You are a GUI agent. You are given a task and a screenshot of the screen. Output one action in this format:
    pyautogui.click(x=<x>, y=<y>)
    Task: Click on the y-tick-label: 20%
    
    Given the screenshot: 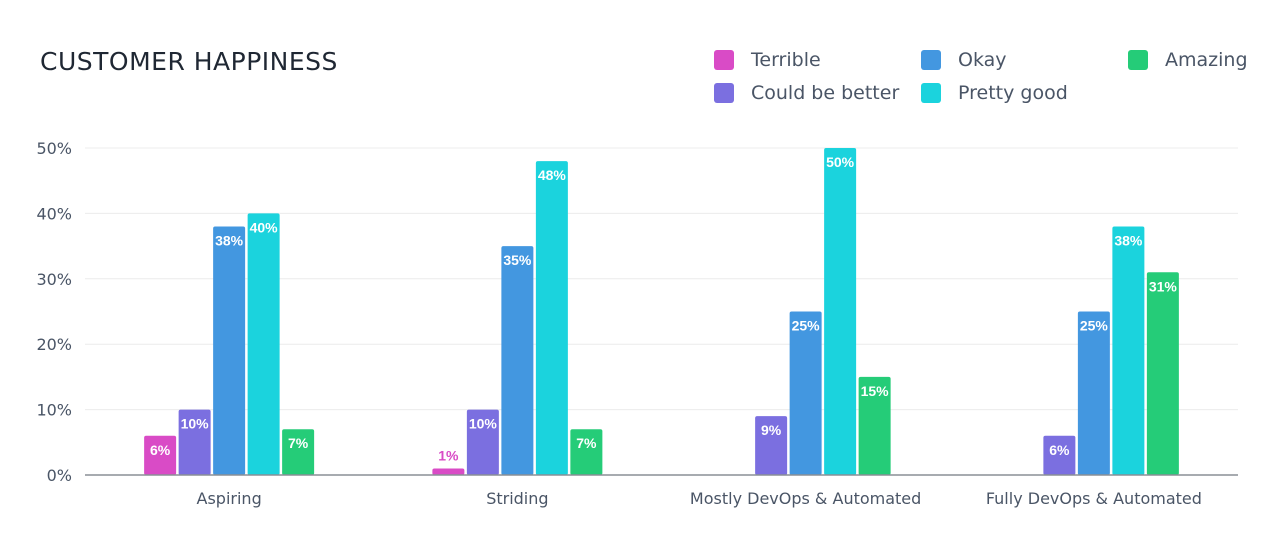 What is the action you would take?
    pyautogui.click(x=54, y=344)
    